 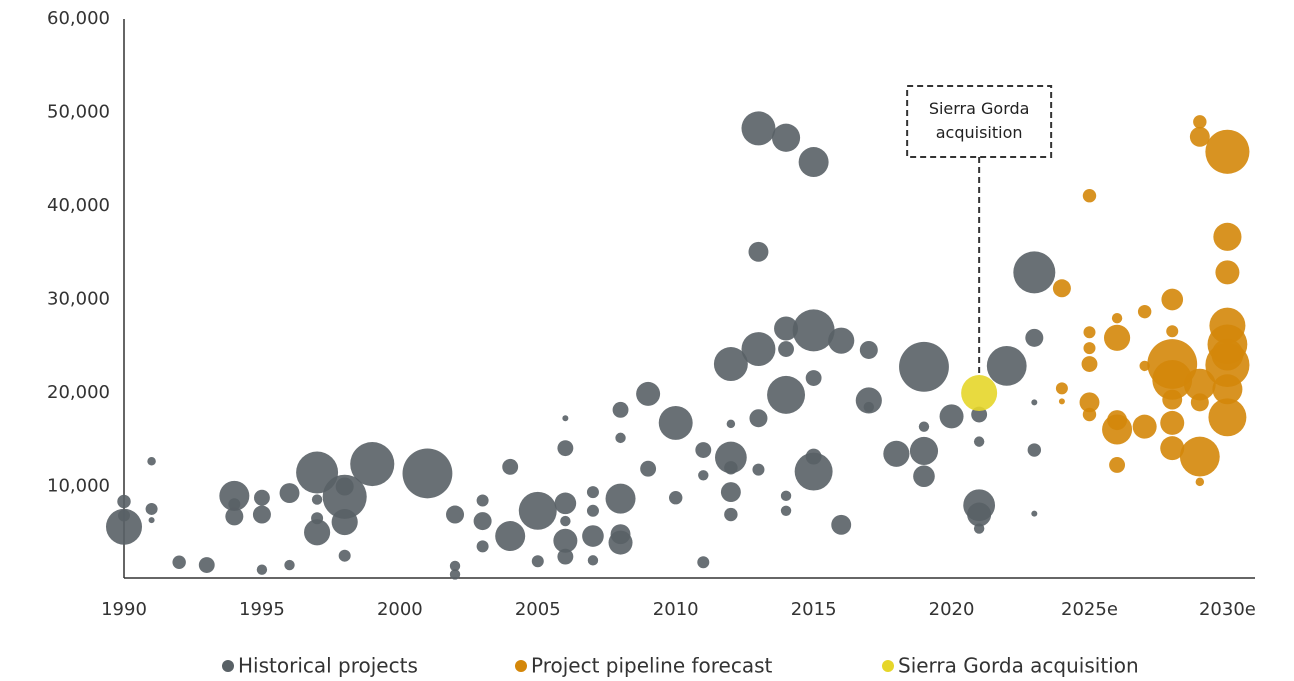 I want to click on x-tick-label: 2015, so click(x=814, y=609).